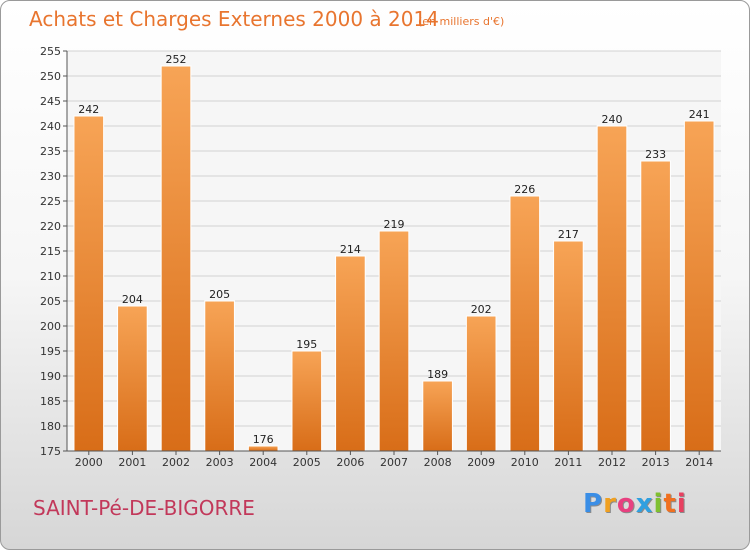 The image size is (750, 550). What do you see at coordinates (50, 201) in the screenshot?
I see `y-tick-label: 225` at bounding box center [50, 201].